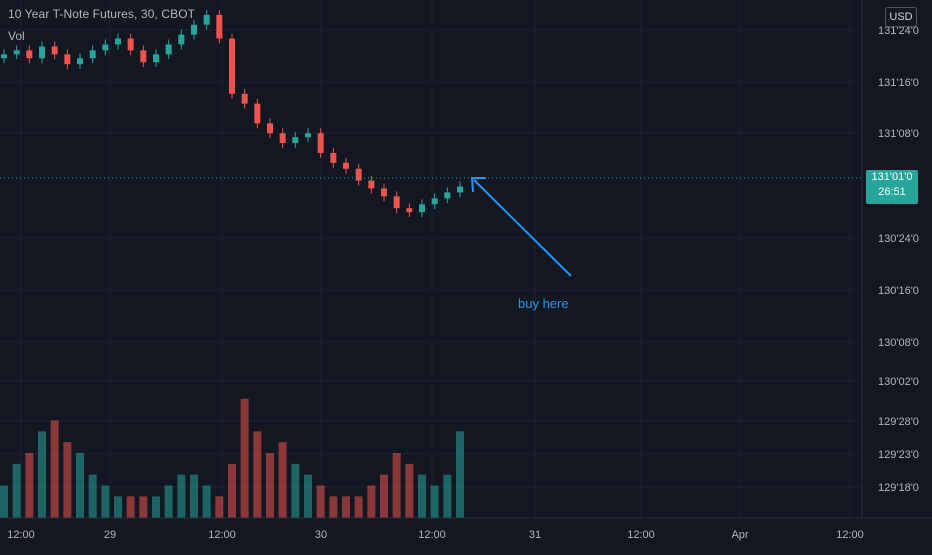 The image size is (932, 555). Describe the element at coordinates (901, 17) in the screenshot. I see `currency-badge: USD` at that location.